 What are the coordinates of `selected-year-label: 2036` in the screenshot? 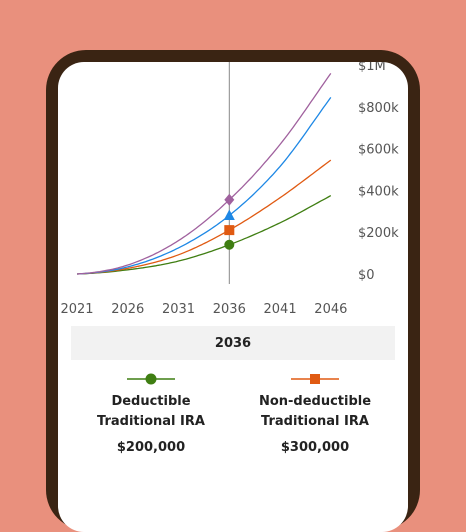 It's located at (233, 343).